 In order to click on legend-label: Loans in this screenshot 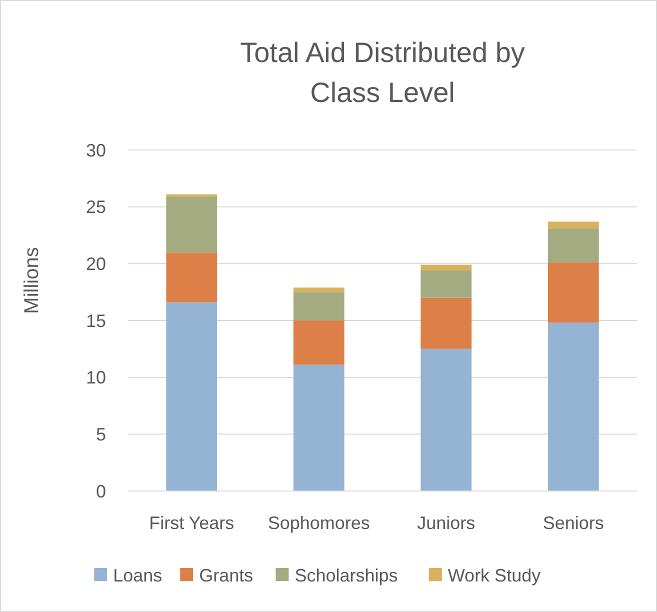, I will do `click(137, 575)`.